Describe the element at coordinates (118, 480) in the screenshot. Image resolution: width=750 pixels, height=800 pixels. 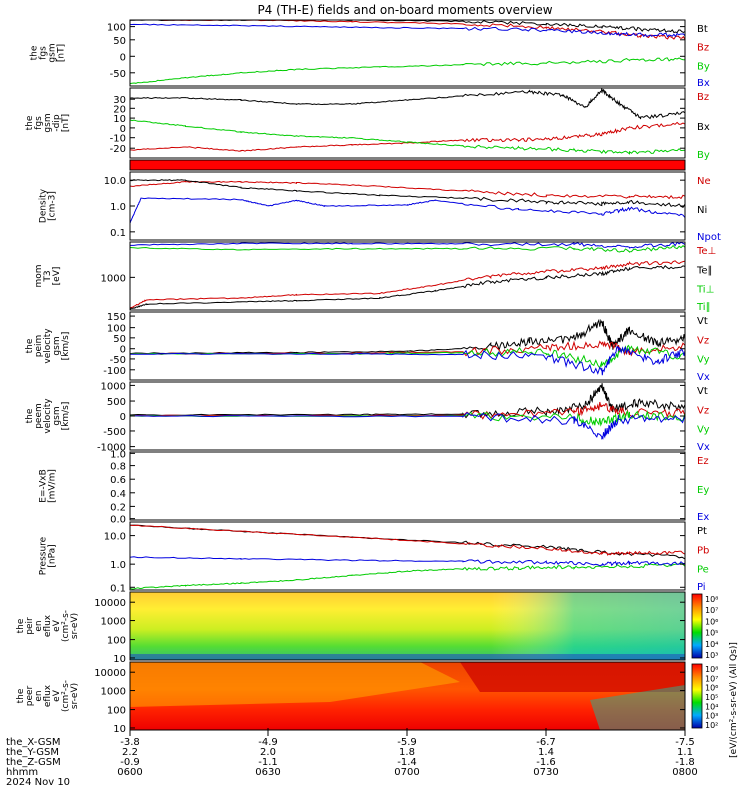
I see `y-tick-label: 0.6` at that location.